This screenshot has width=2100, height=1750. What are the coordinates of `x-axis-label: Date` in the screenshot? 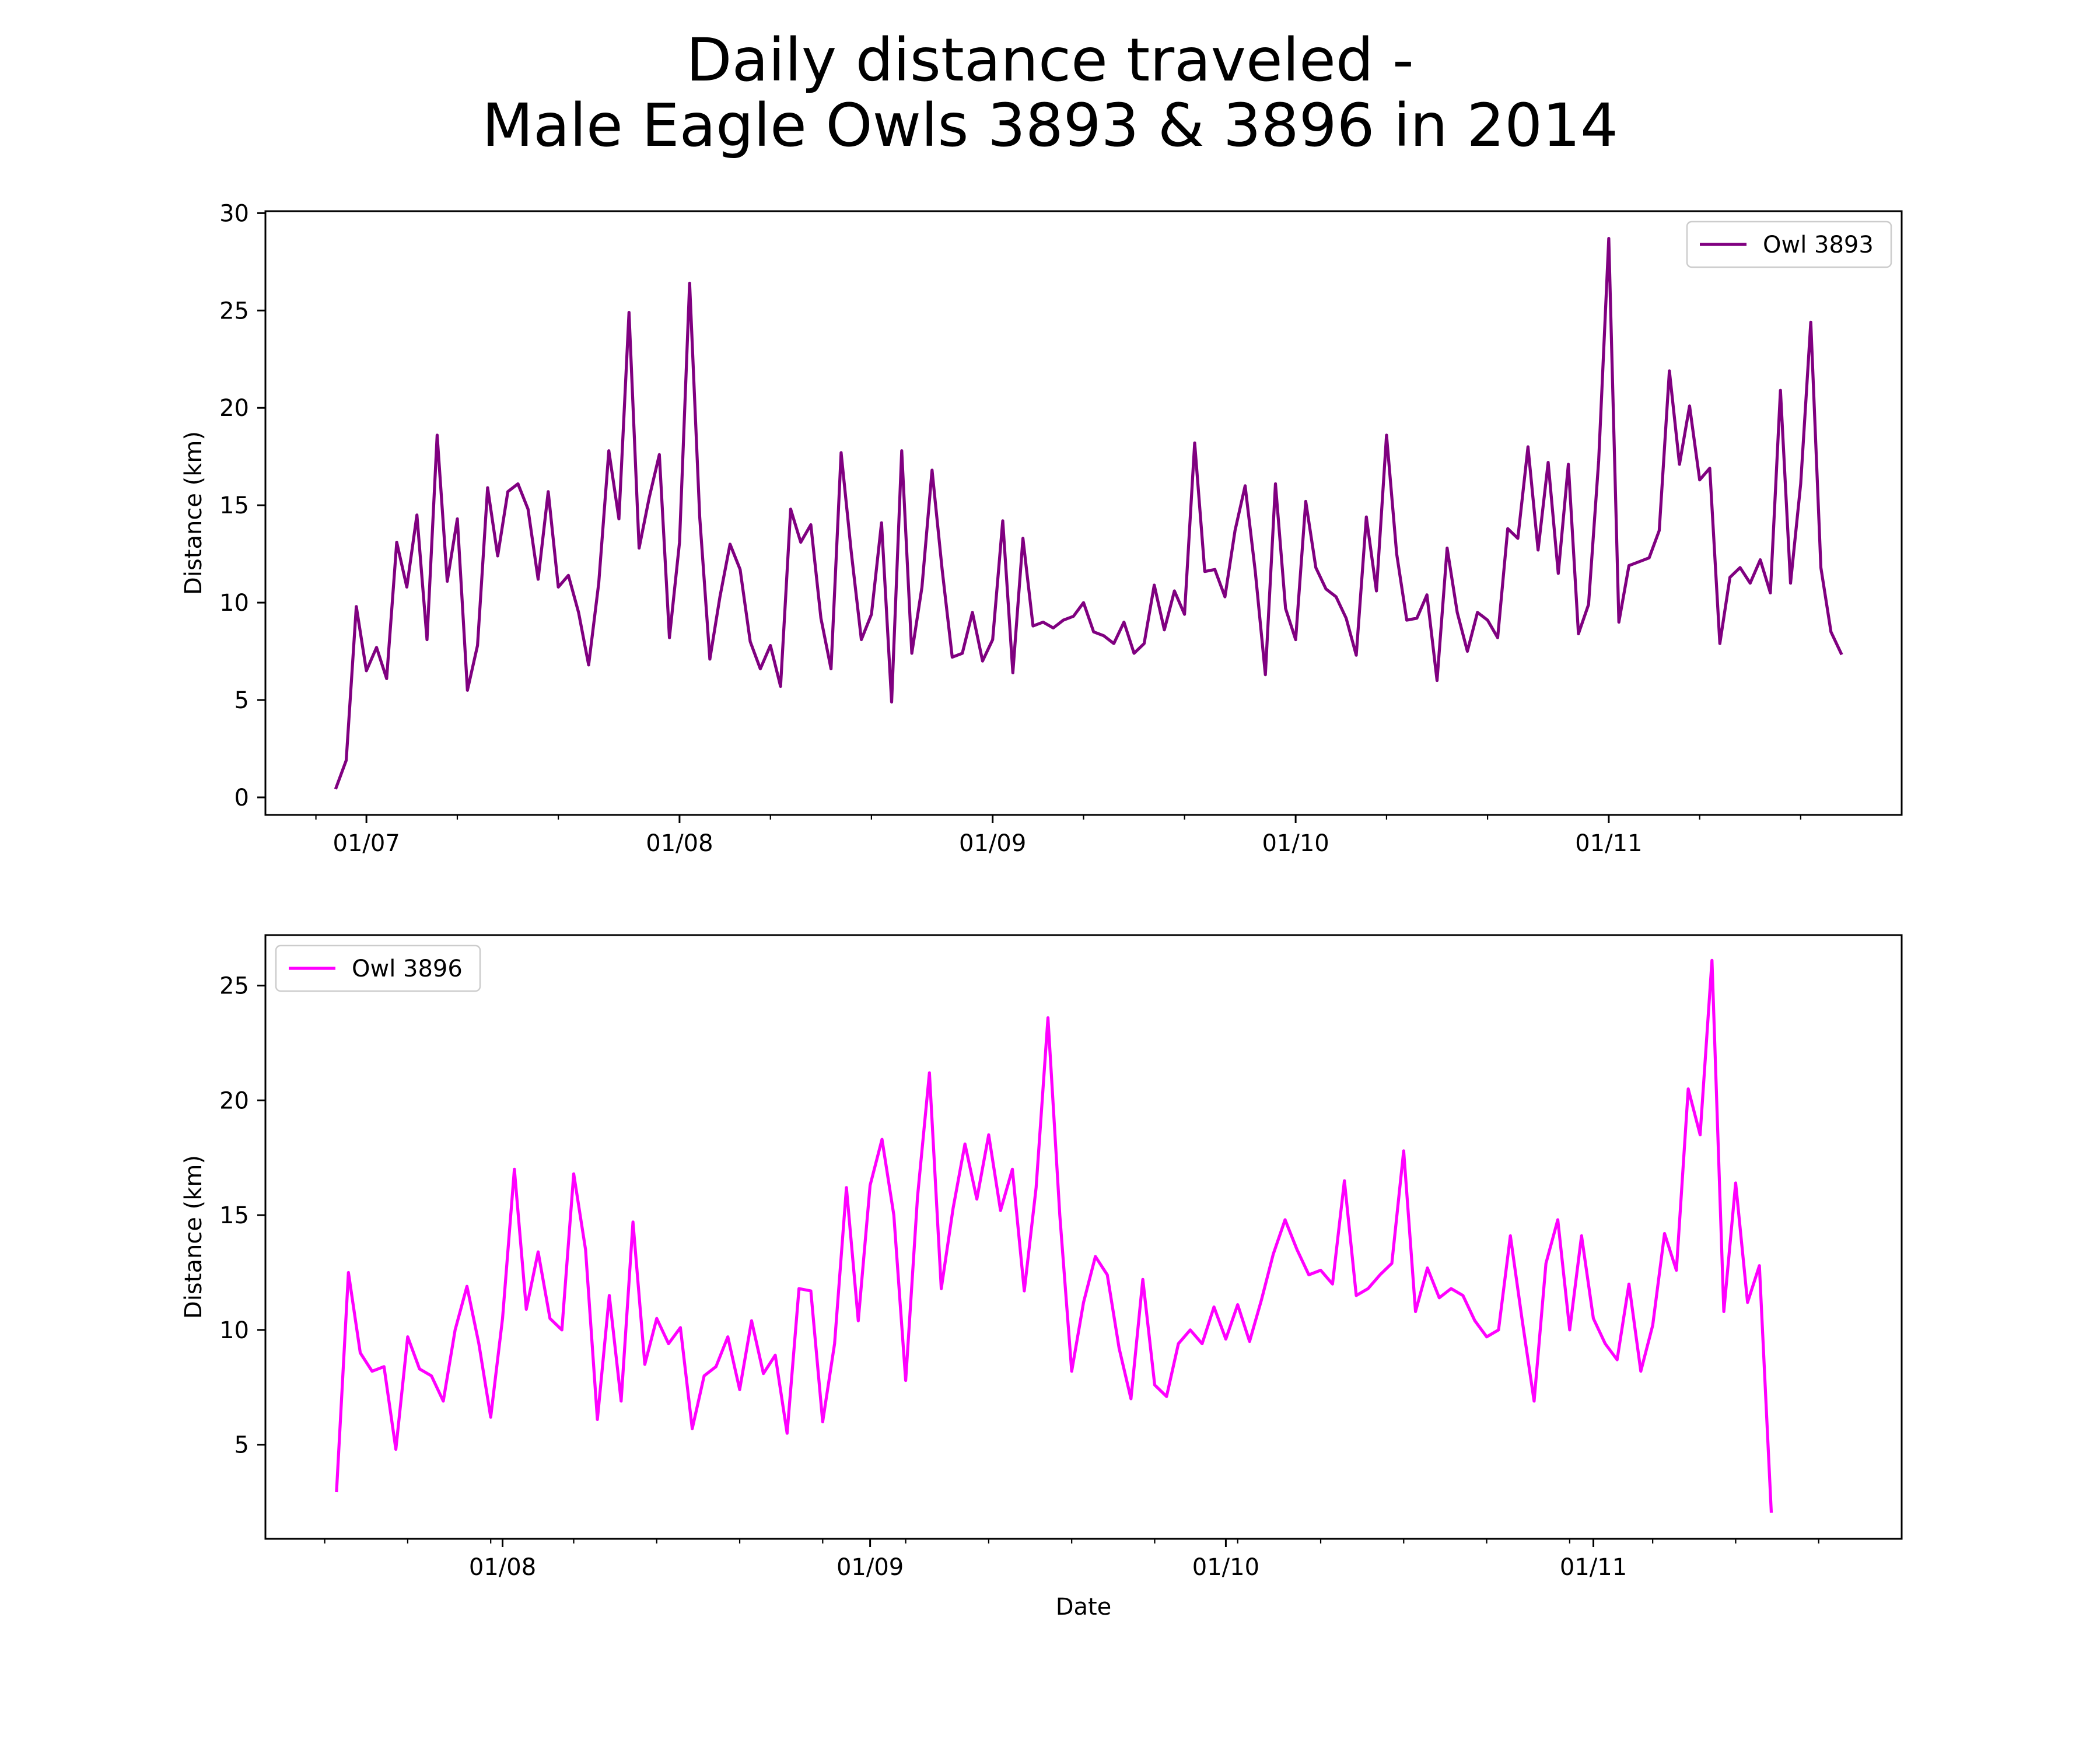 It's located at (1084, 1607).